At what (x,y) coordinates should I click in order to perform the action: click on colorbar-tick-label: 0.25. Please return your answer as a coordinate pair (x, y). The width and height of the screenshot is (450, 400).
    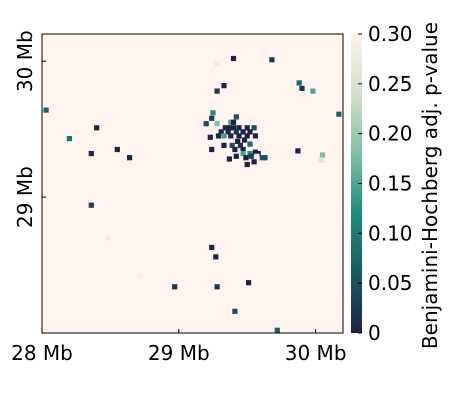
    Looking at the image, I should click on (390, 84).